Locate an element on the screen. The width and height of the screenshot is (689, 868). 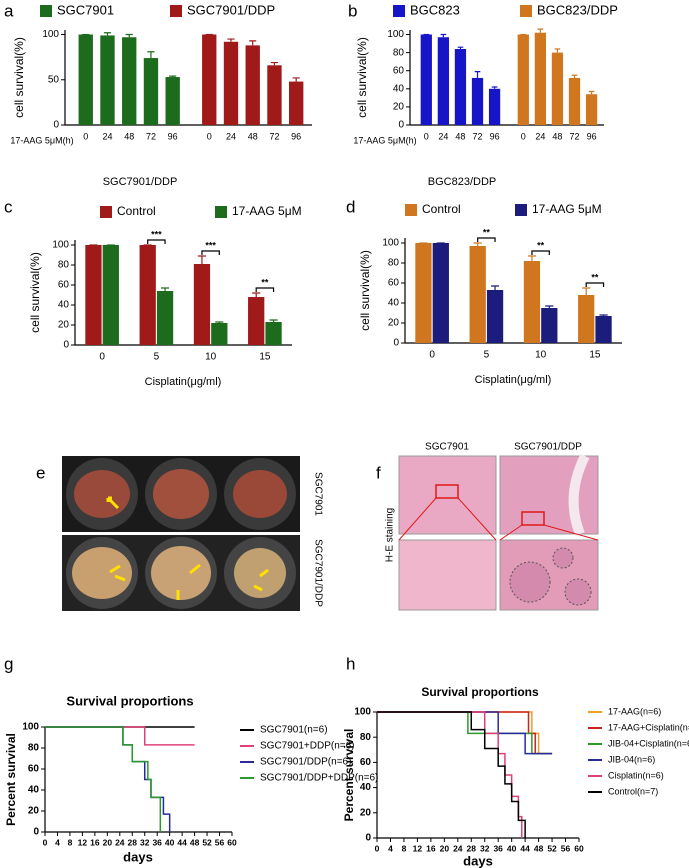
significance-bracket is located at coordinates (595, 284).